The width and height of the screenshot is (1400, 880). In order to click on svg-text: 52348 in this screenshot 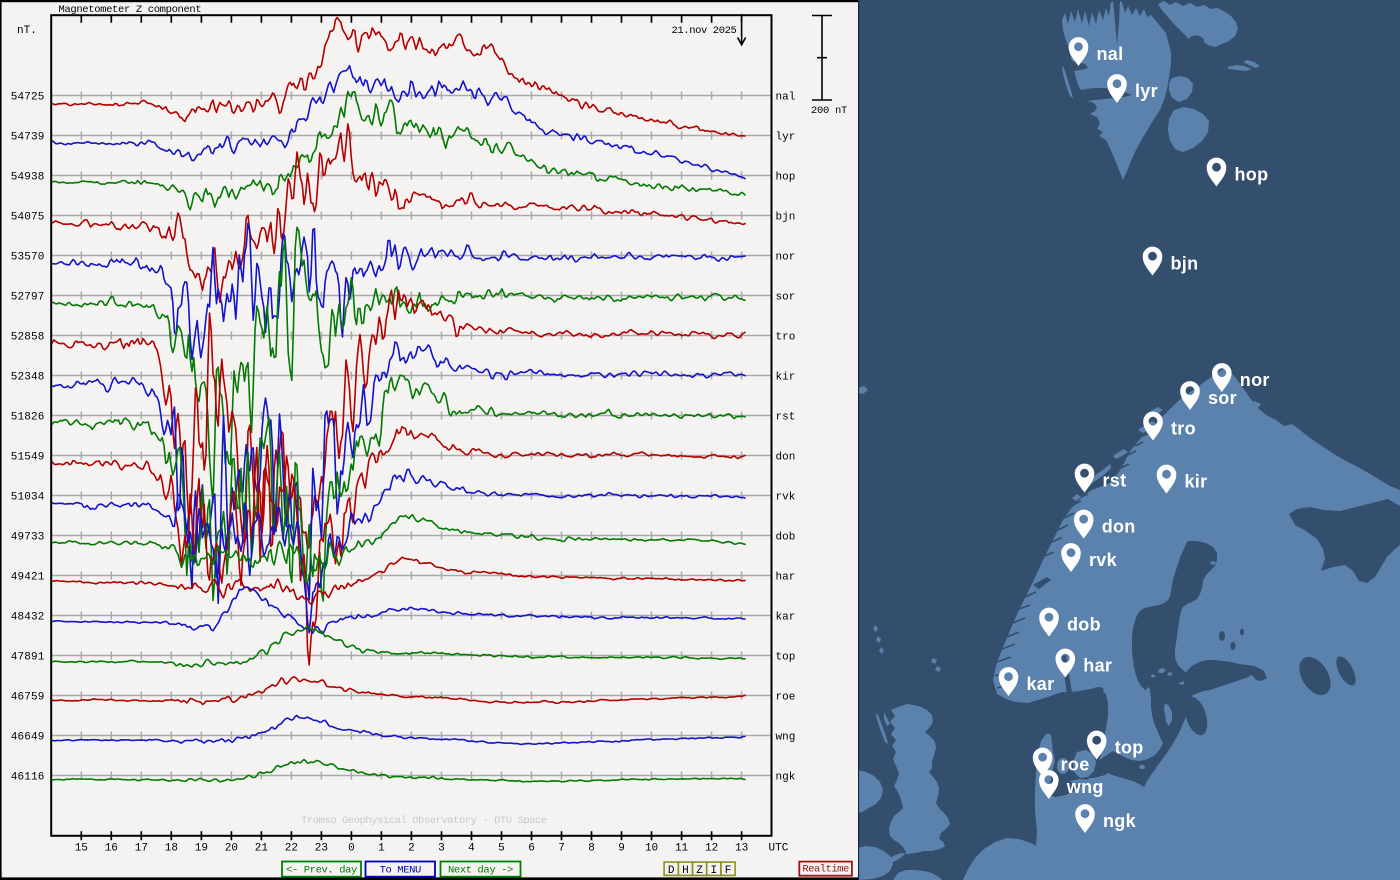, I will do `click(28, 378)`.